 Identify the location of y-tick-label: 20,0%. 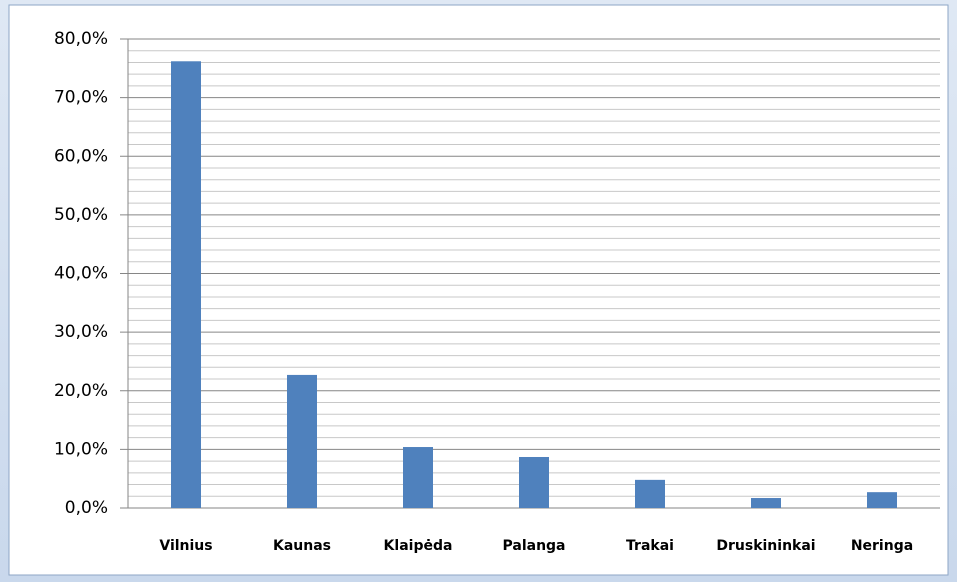
(81, 391).